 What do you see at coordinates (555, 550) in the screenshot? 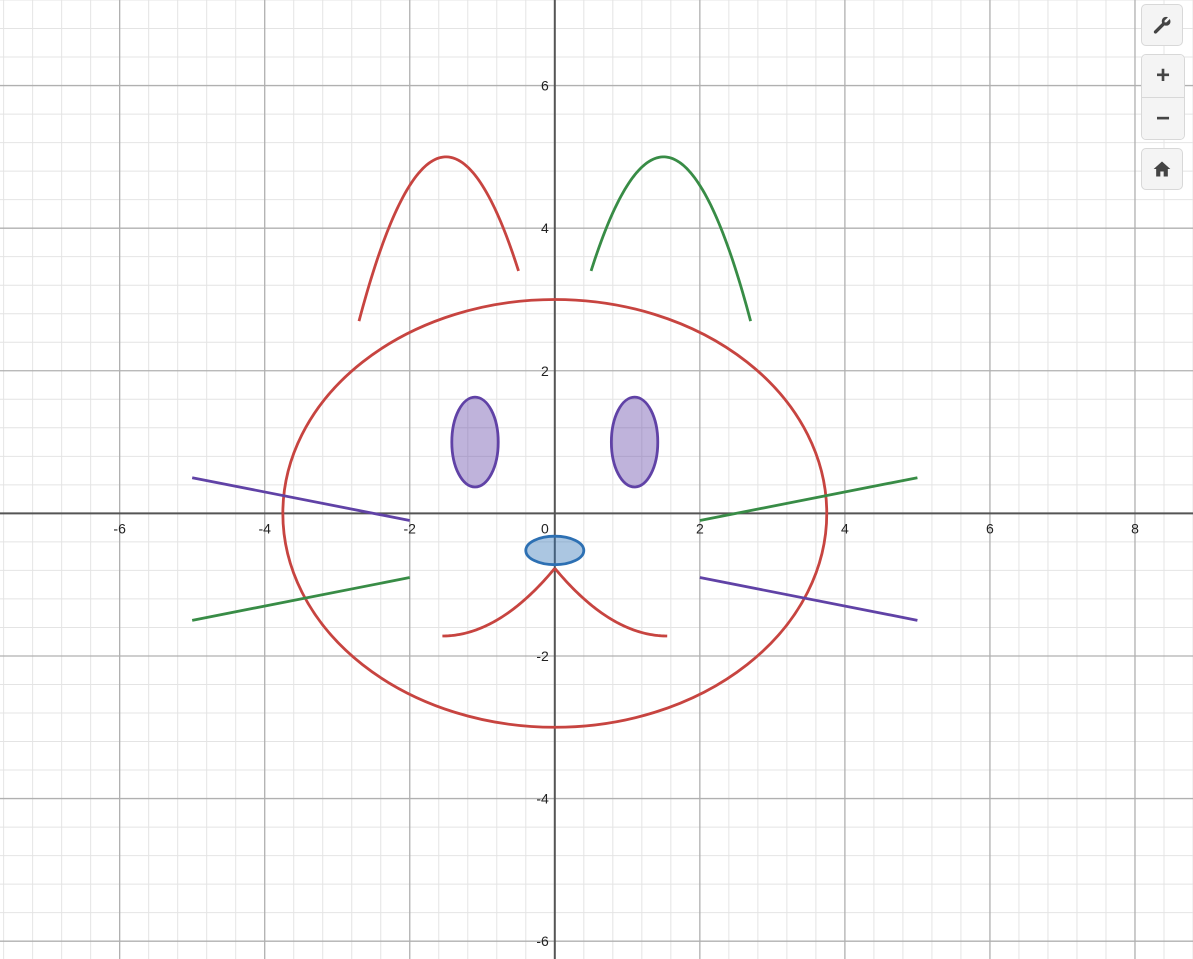
I see `nose` at bounding box center [555, 550].